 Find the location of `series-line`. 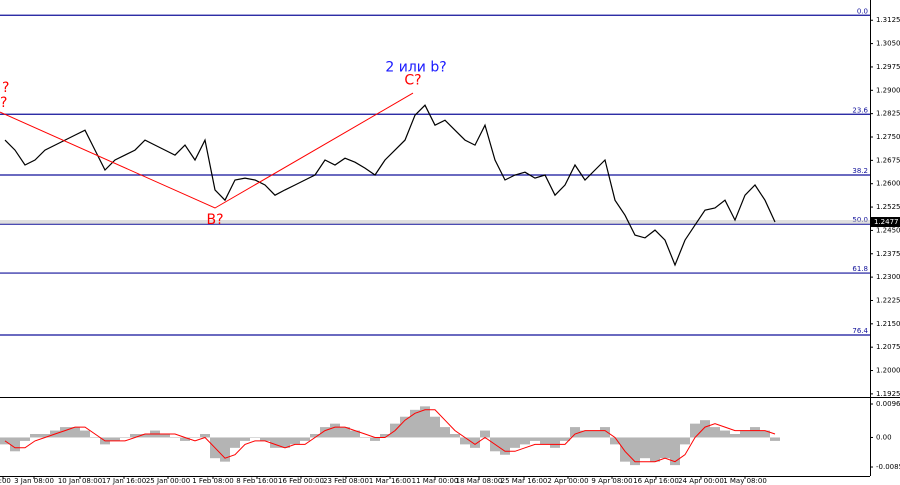

series-line is located at coordinates (390, 436).